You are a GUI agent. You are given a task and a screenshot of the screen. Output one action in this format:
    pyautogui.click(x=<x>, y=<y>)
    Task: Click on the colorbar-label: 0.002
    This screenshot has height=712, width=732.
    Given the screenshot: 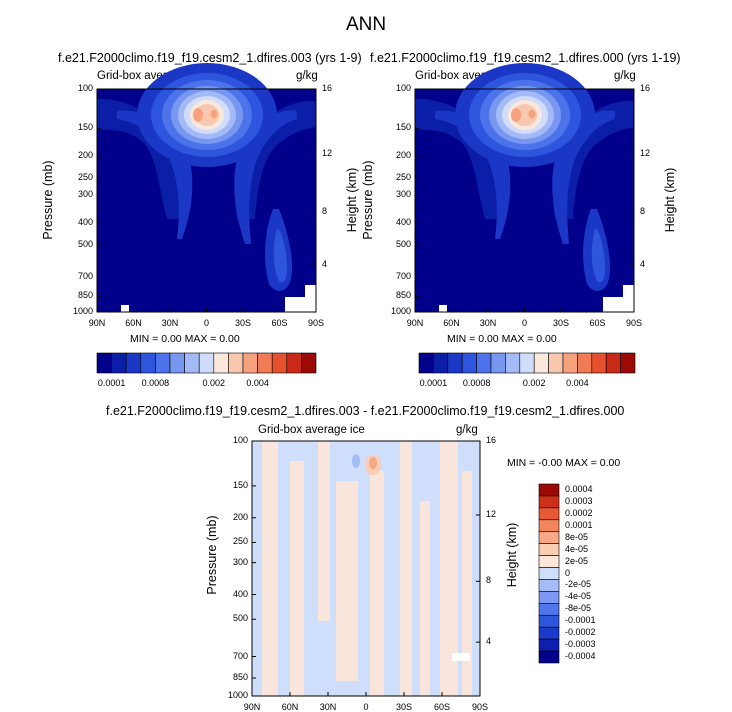 What is the action you would take?
    pyautogui.click(x=214, y=383)
    